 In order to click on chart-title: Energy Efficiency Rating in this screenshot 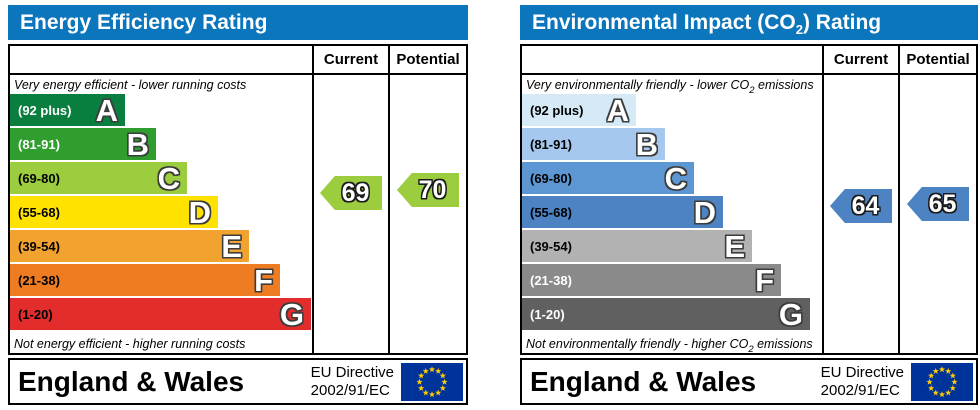, I will do `click(144, 22)`.